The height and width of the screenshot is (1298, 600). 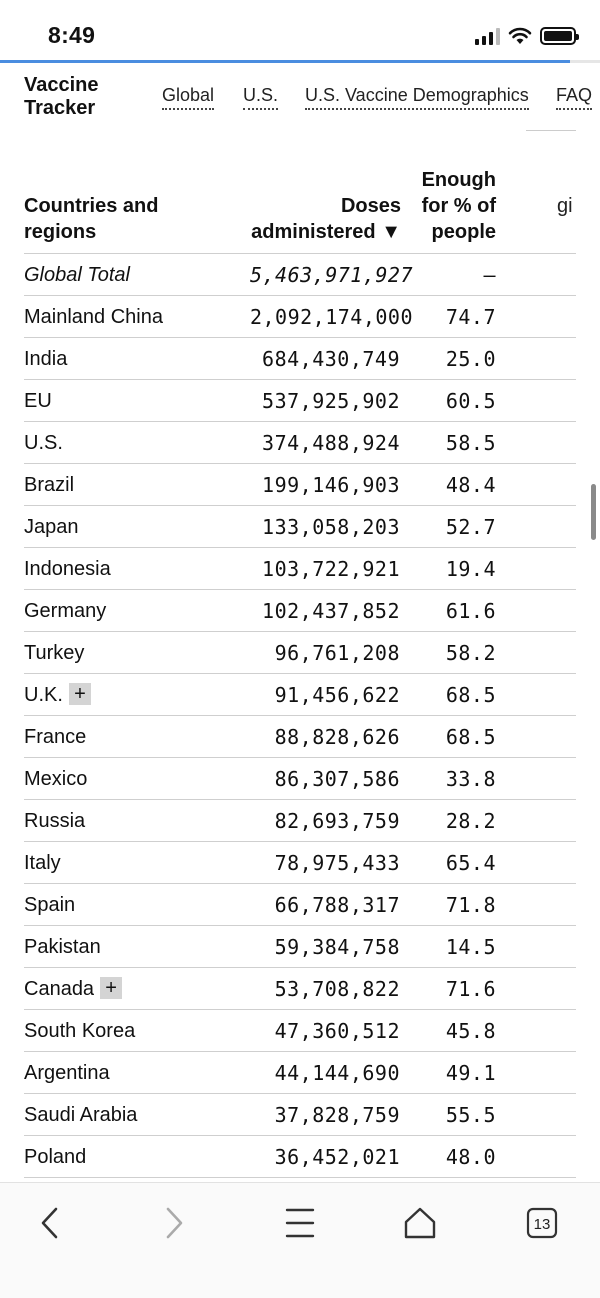 I want to click on table-row: Pakistan 59,384,758 14.5, so click(x=300, y=947).